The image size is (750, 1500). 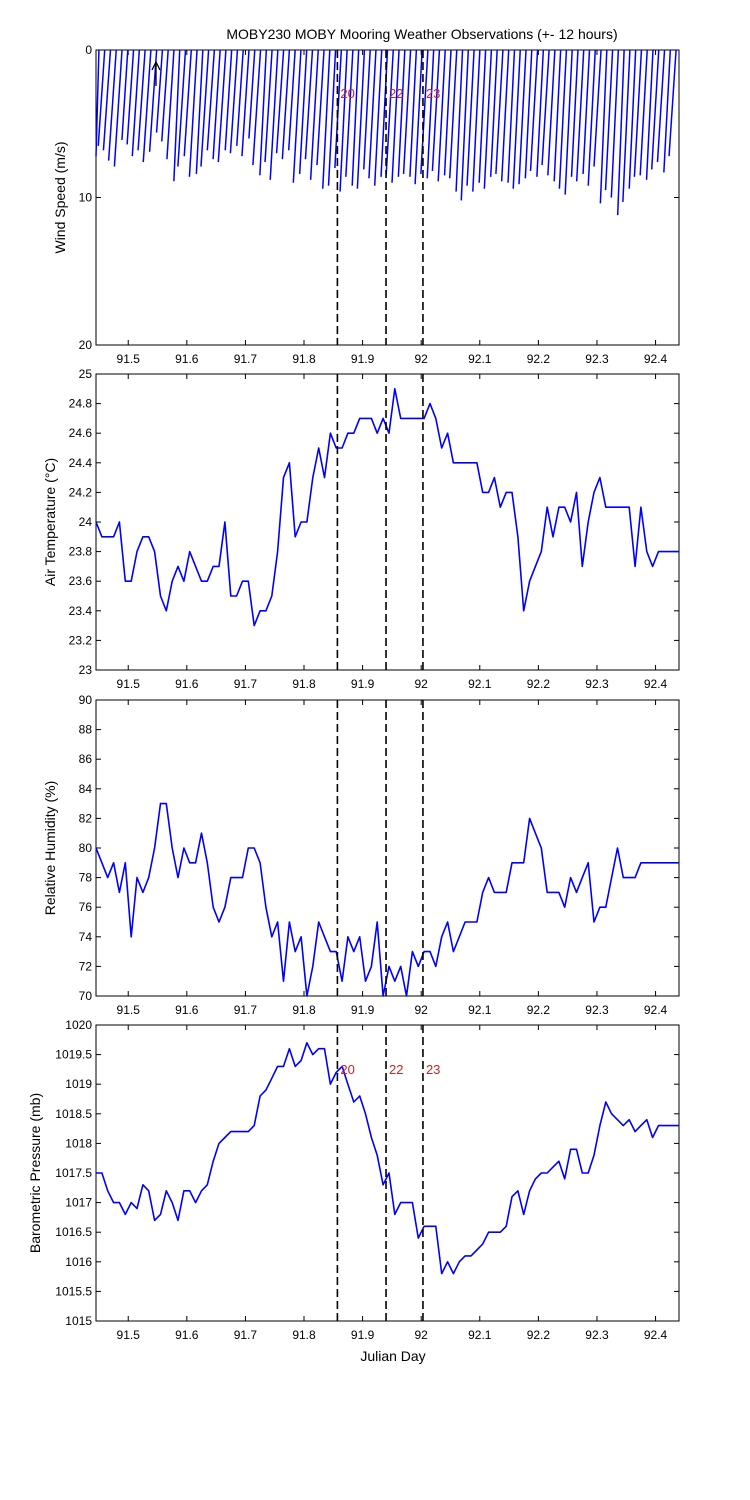 What do you see at coordinates (396, 1069) in the screenshot?
I see `marker-label-22: 22` at bounding box center [396, 1069].